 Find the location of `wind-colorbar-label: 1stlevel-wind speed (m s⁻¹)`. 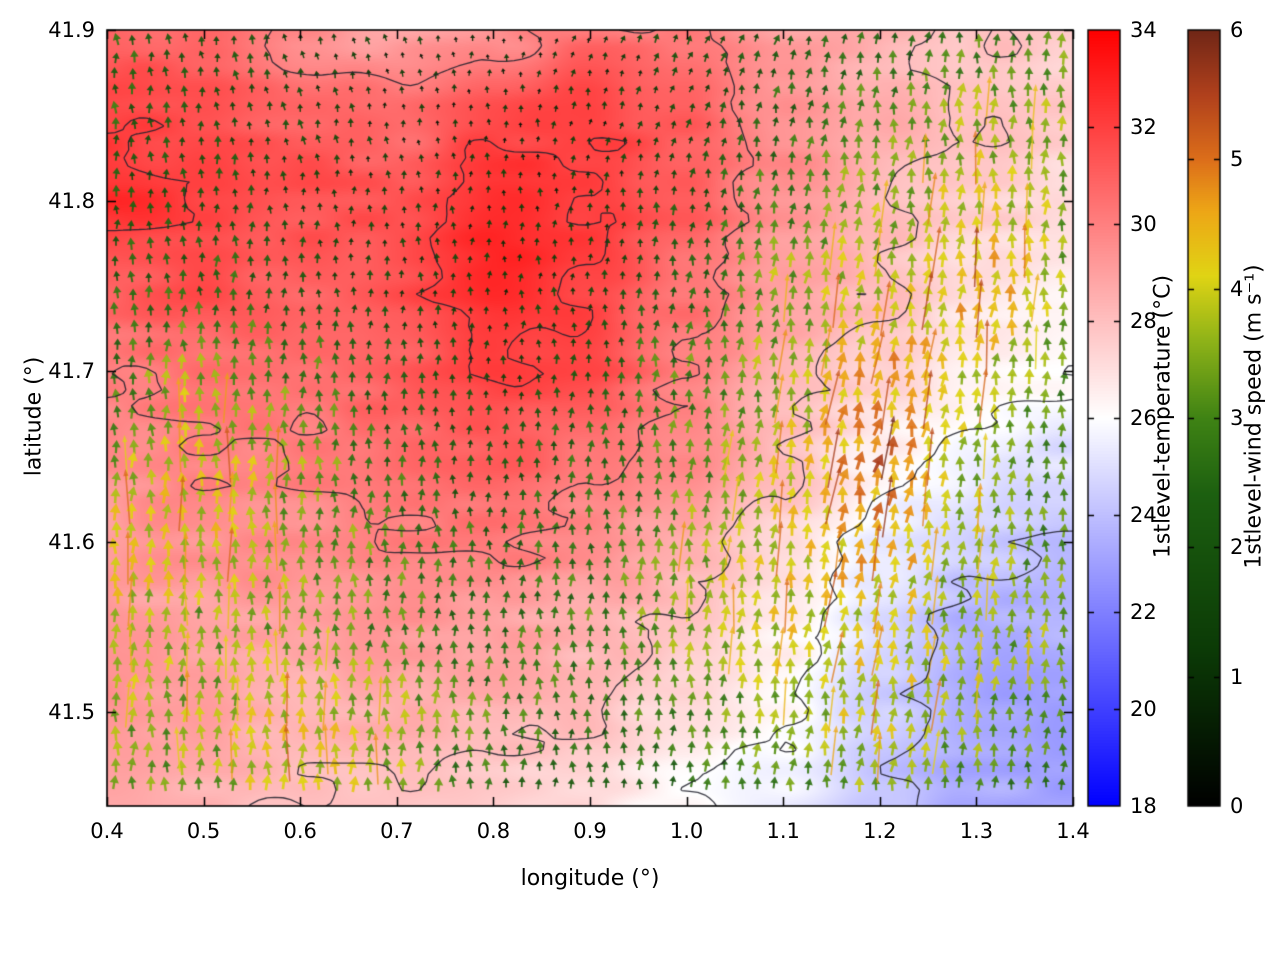

wind-colorbar-label: 1stlevel-wind speed (m s⁻¹) is located at coordinates (1254, 416).